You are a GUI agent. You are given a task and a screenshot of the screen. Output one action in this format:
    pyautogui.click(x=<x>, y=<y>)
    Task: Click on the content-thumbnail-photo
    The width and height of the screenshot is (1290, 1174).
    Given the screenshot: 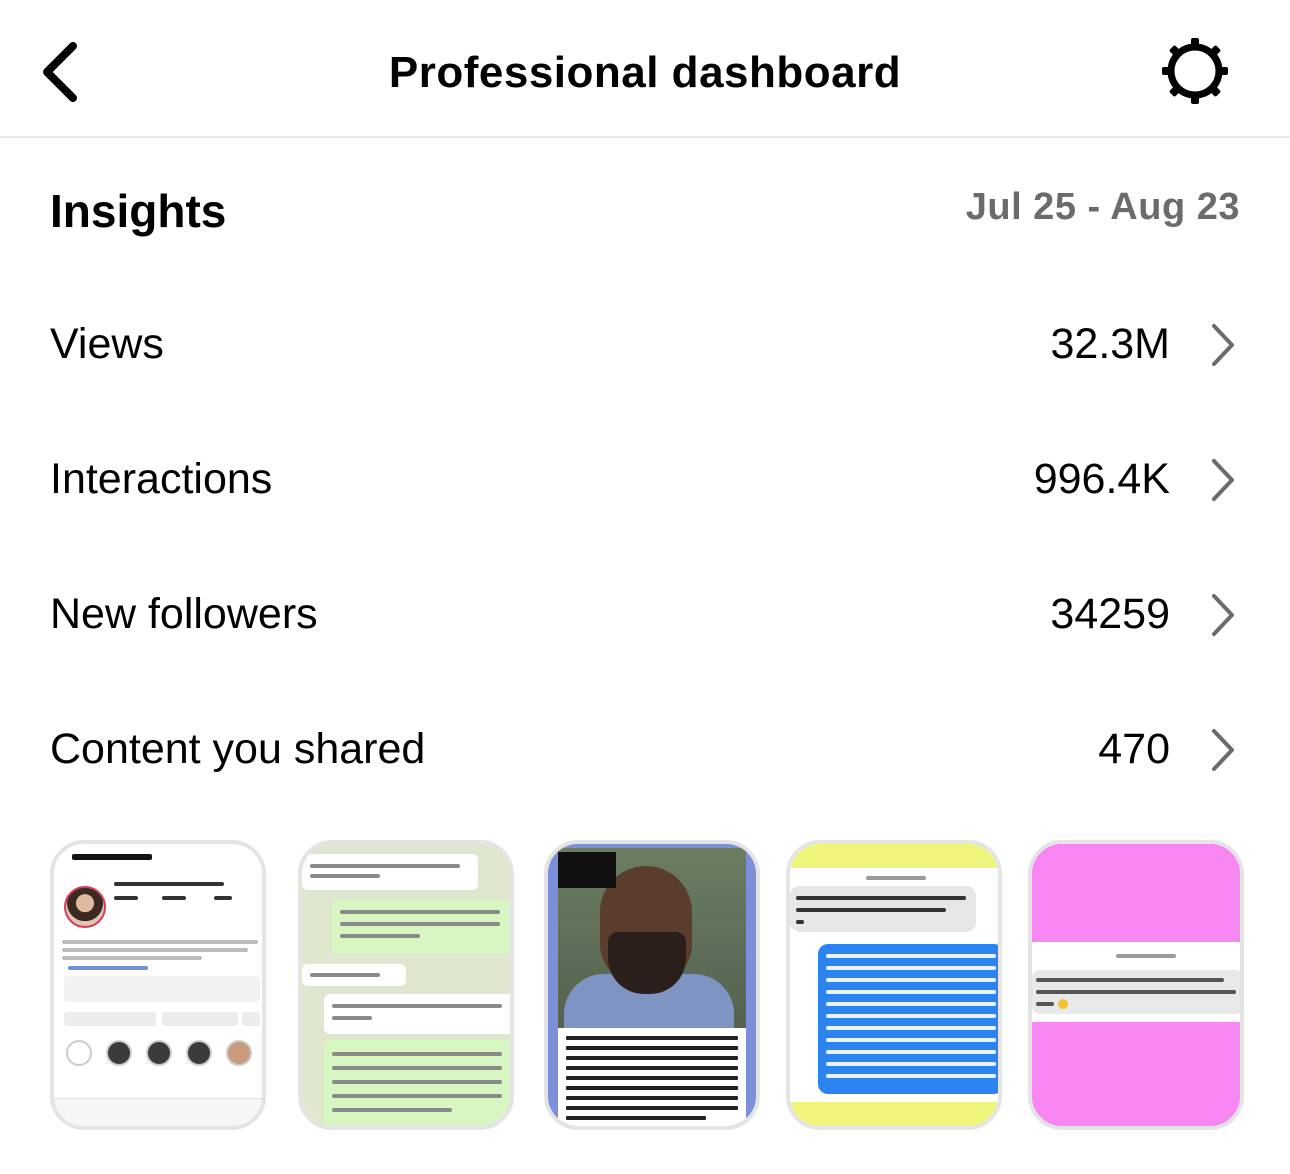 What is the action you would take?
    pyautogui.click(x=652, y=985)
    